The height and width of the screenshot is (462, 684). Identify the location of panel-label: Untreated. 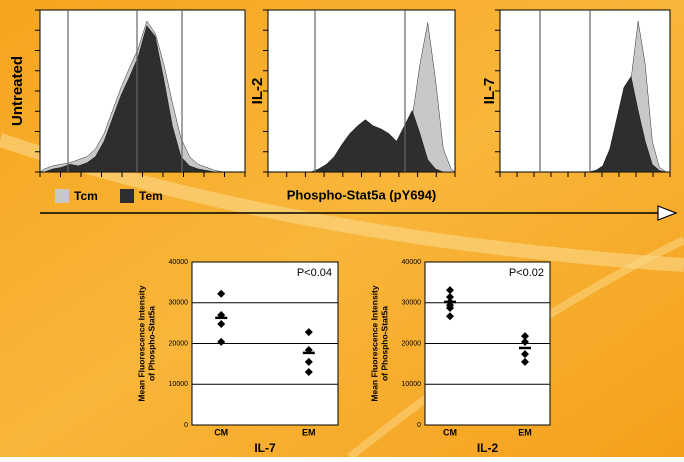
(17, 91).